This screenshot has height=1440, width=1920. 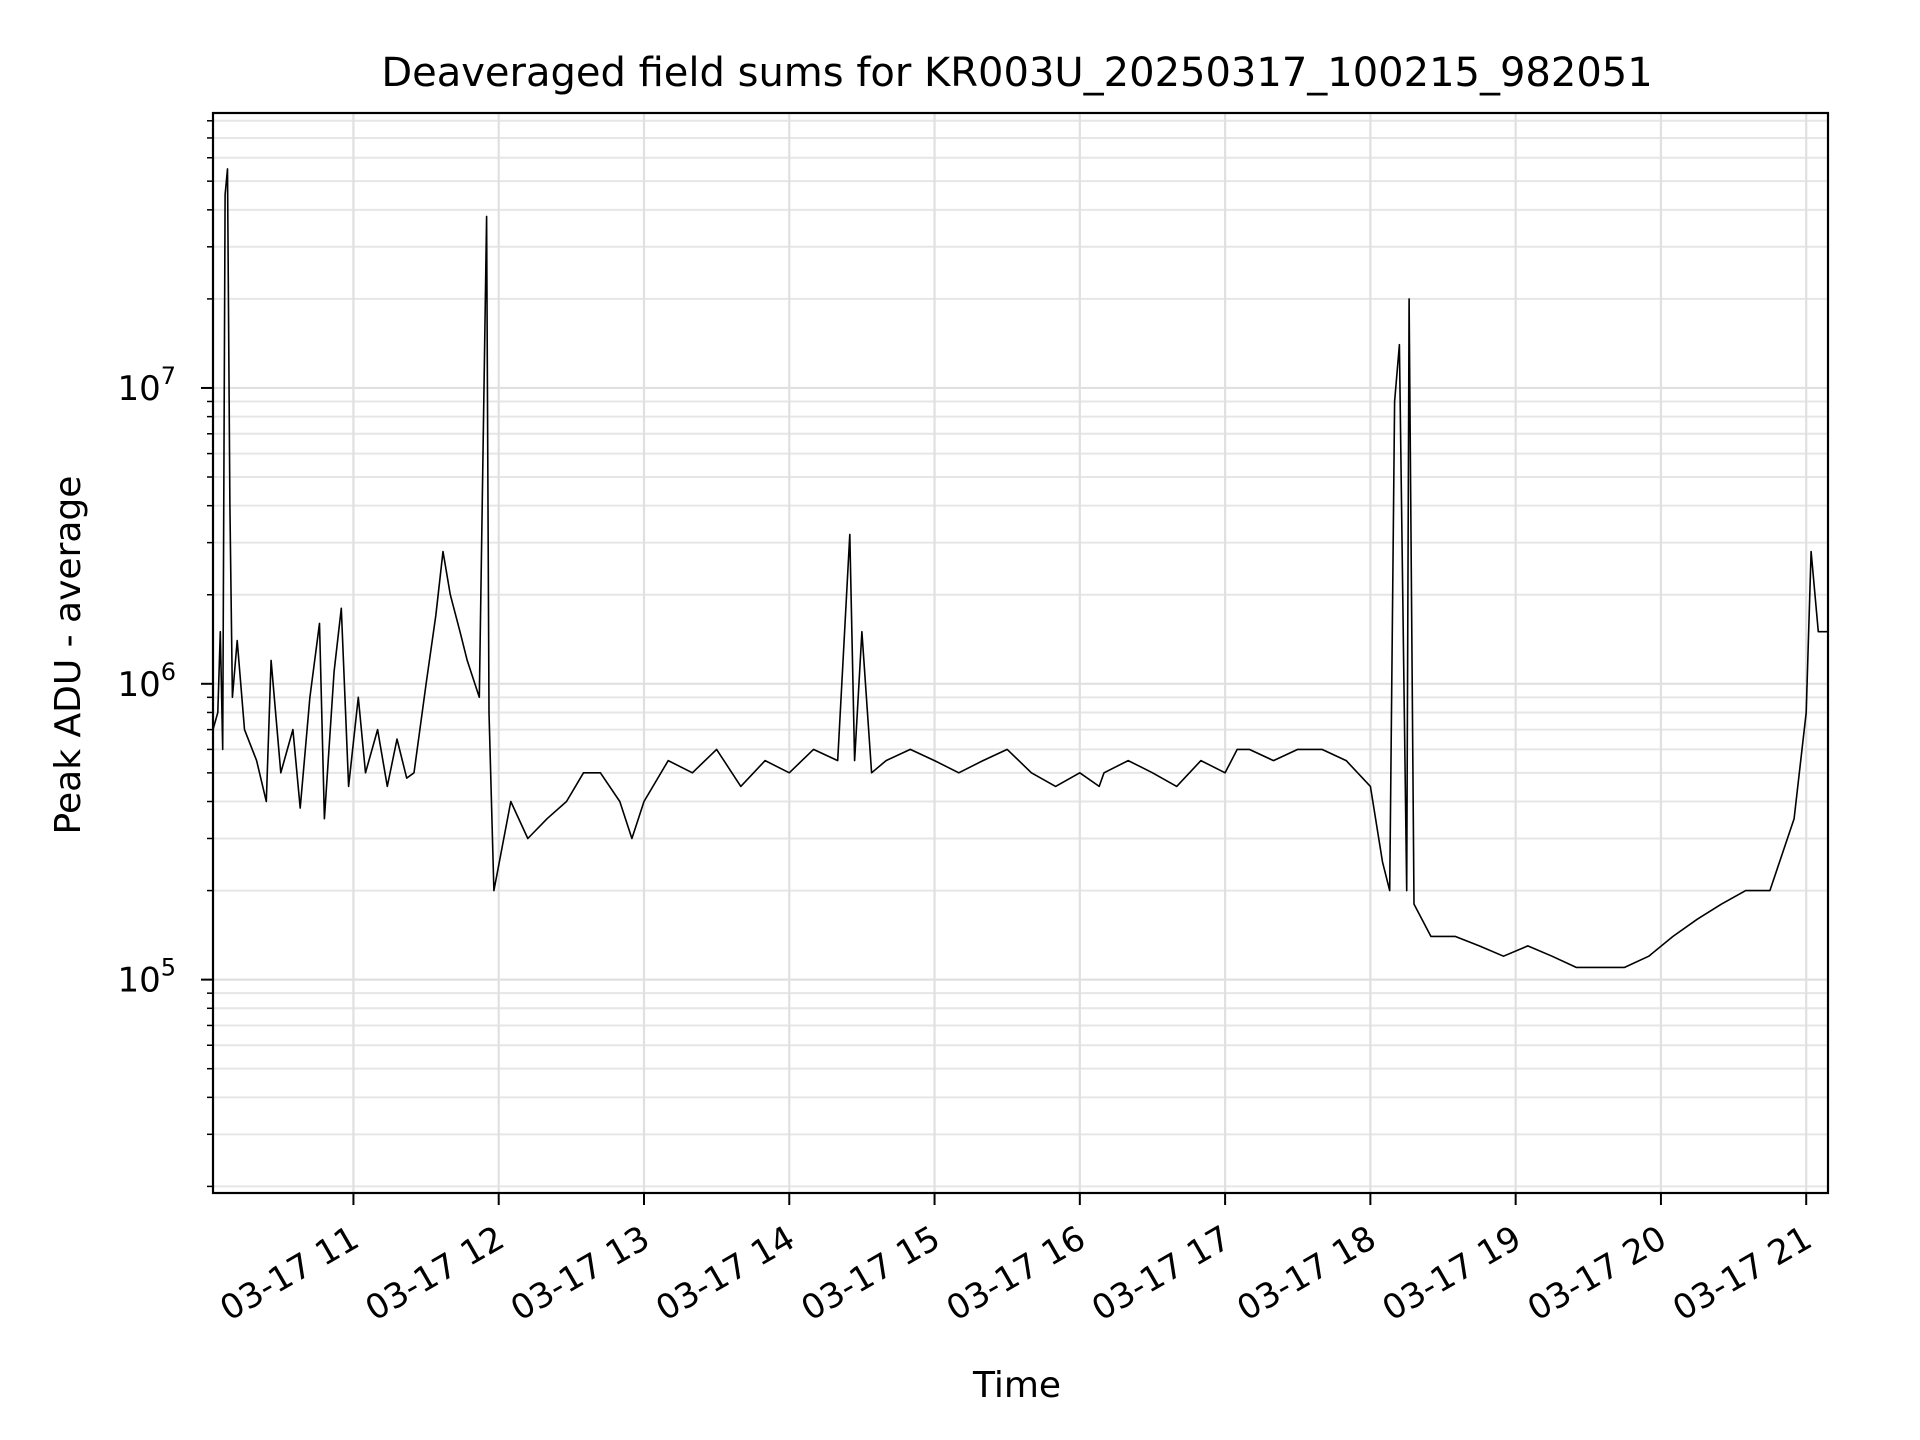 I want to click on x-tick-label: 03-17 15, so click(x=871, y=1273).